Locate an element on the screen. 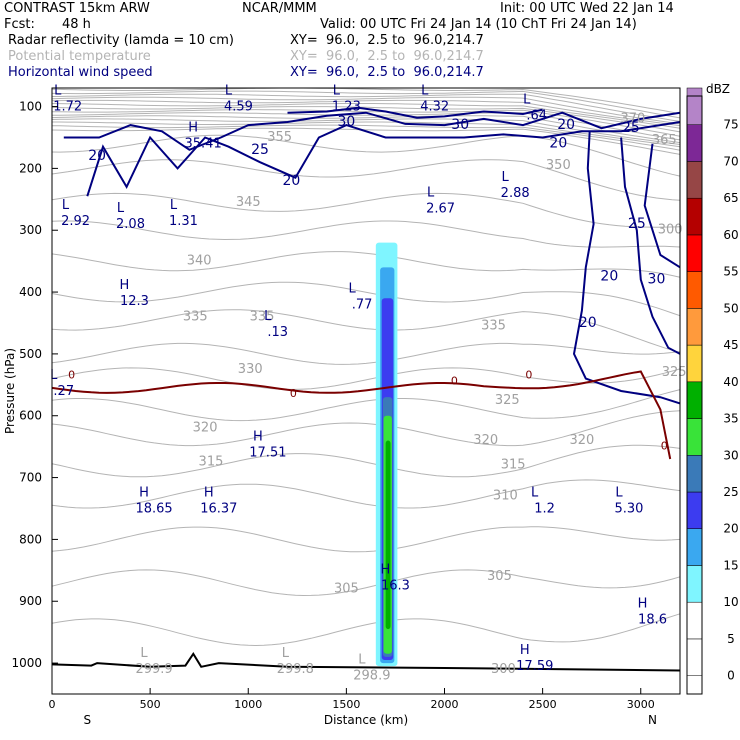  center-value: 2.92 is located at coordinates (75, 221).